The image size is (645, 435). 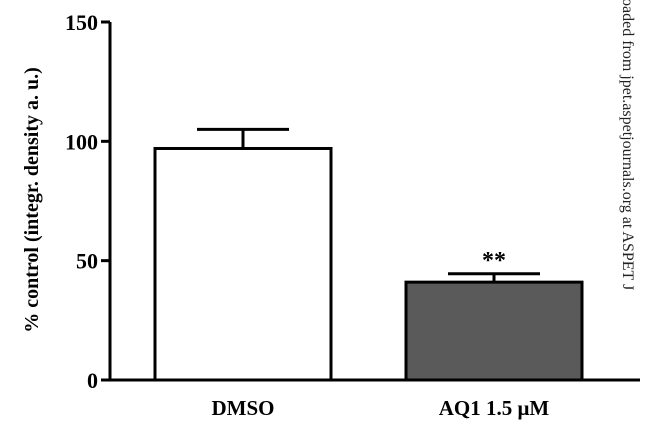 What do you see at coordinates (87, 261) in the screenshot?
I see `y-tick-label: 50` at bounding box center [87, 261].